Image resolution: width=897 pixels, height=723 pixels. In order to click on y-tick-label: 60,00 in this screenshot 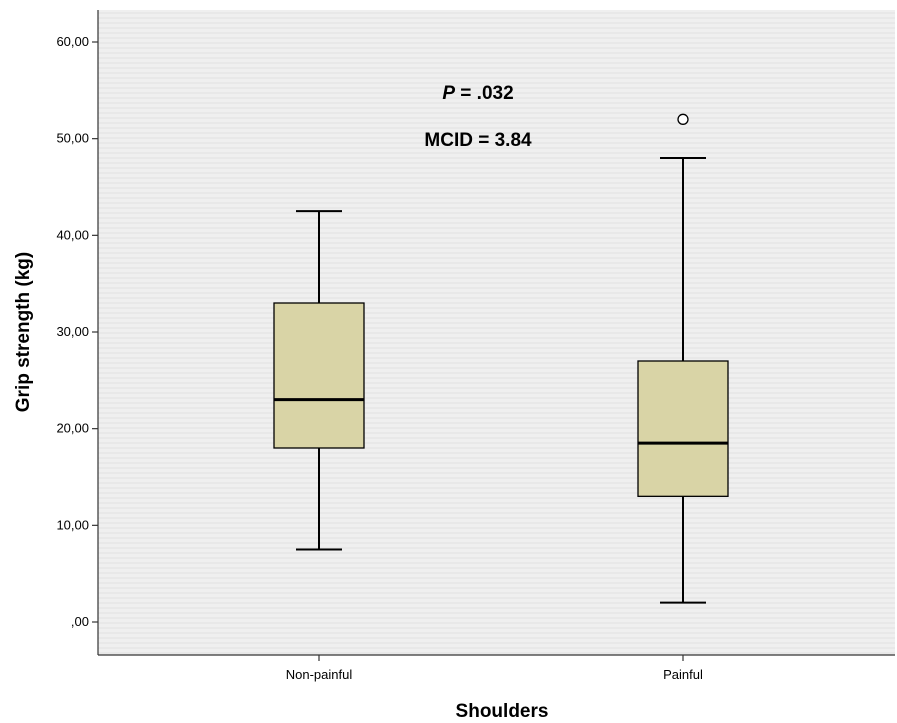, I will do `click(72, 41)`.